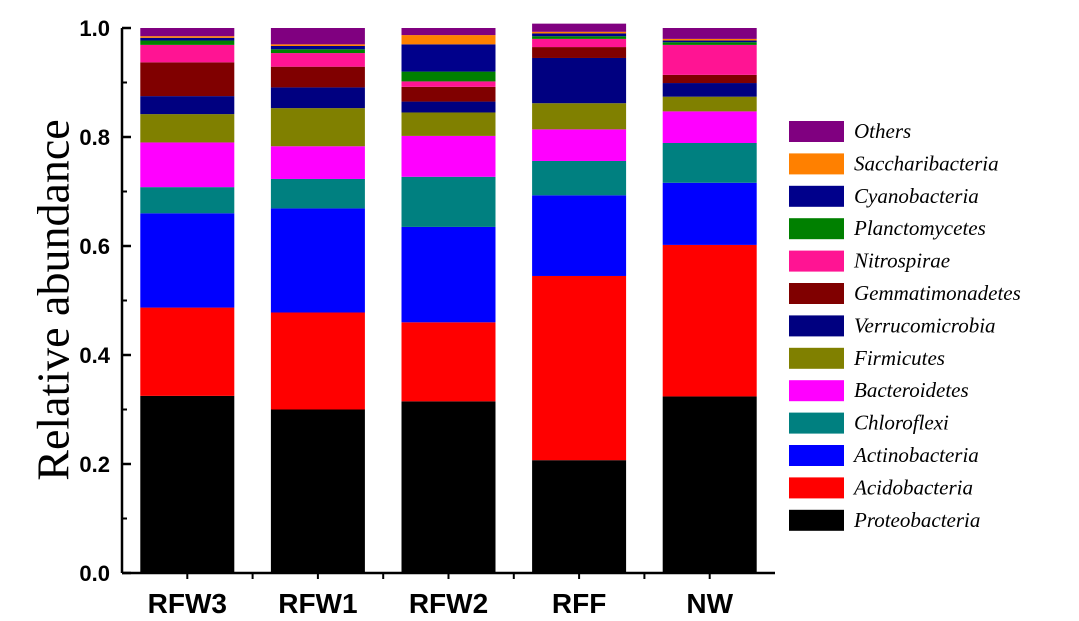 The image size is (1079, 621). Describe the element at coordinates (317, 60) in the screenshot. I see `bar-segment-rfw1-nitrospirae` at that location.